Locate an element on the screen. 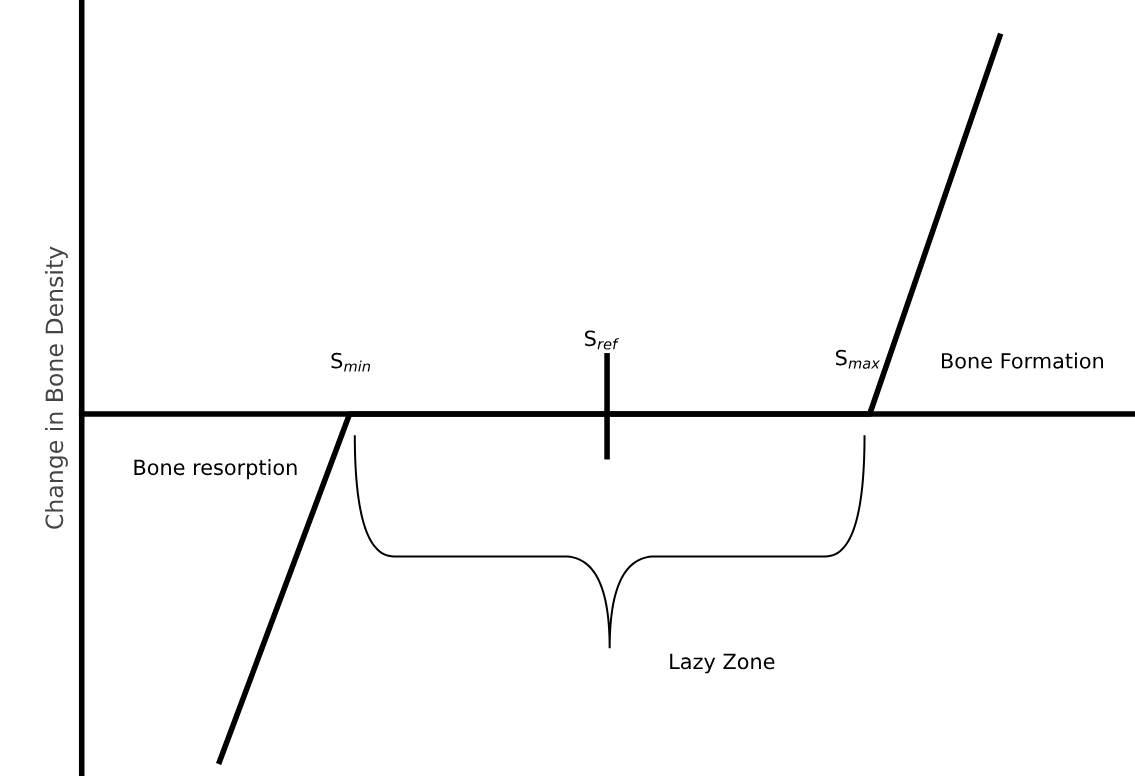 This screenshot has height=776, width=1135. annotation: S$_{max}$ is located at coordinates (857, 359).